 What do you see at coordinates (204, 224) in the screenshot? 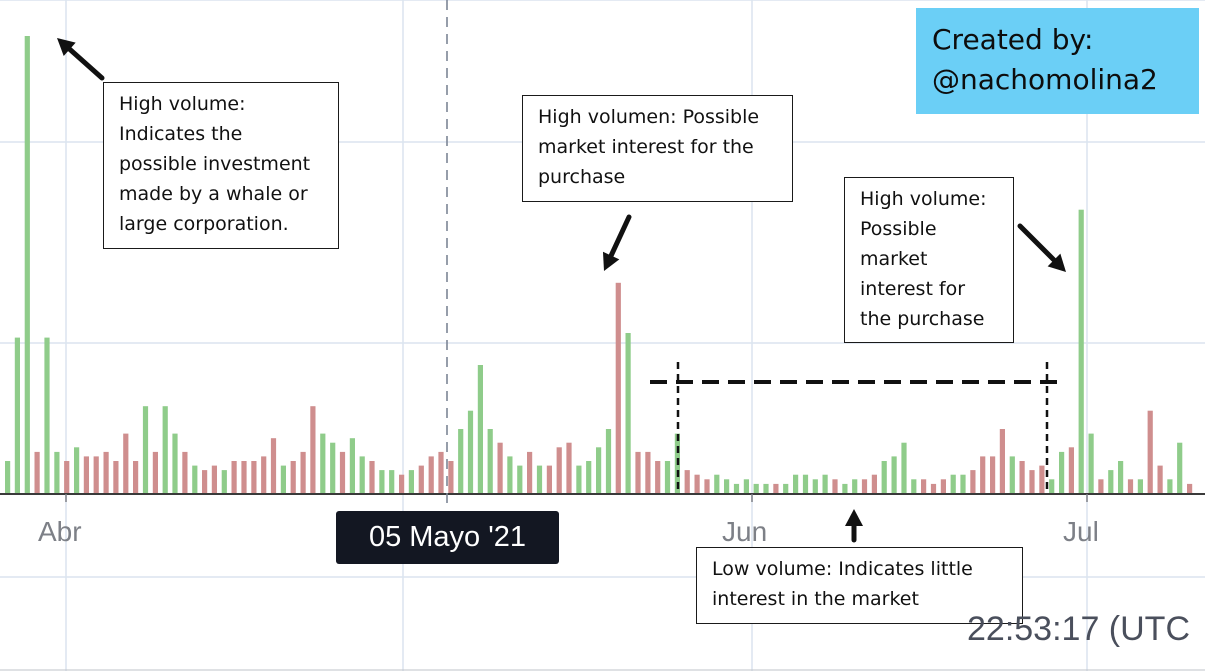
I see `annotation-line: large corporation.` at bounding box center [204, 224].